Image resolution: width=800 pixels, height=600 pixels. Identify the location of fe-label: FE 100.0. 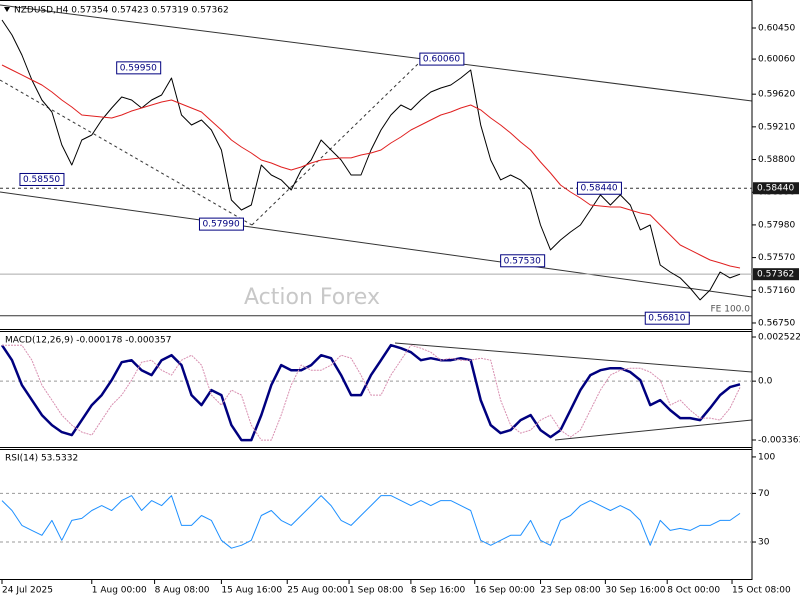
(731, 309).